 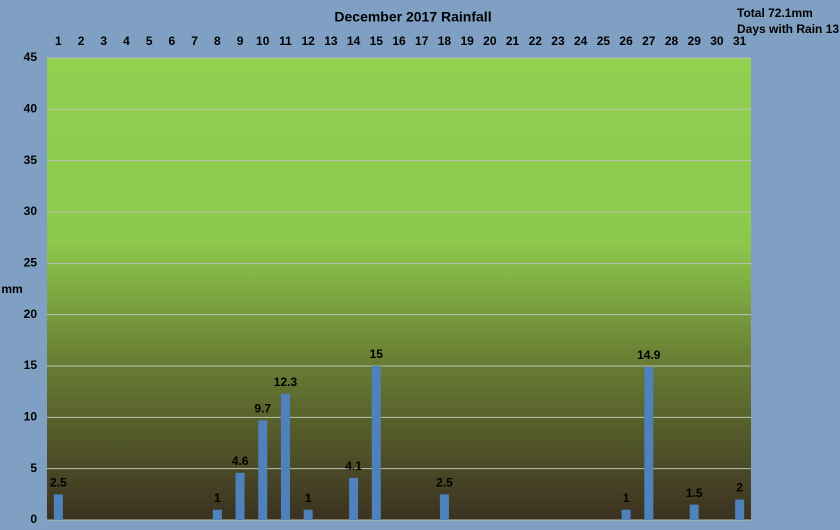 What do you see at coordinates (788, 29) in the screenshot?
I see `annotation: Days with Rain 13` at bounding box center [788, 29].